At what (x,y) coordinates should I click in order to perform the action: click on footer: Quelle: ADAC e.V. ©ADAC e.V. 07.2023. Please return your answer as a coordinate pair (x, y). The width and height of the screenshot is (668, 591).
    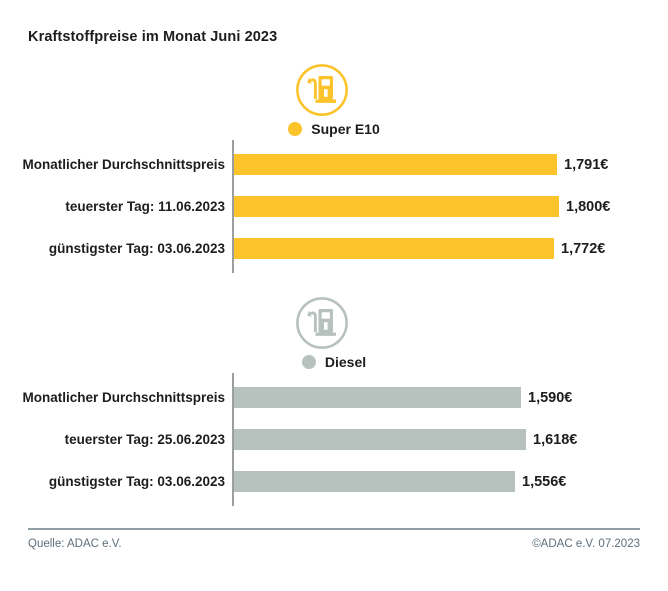
    Looking at the image, I should click on (334, 544).